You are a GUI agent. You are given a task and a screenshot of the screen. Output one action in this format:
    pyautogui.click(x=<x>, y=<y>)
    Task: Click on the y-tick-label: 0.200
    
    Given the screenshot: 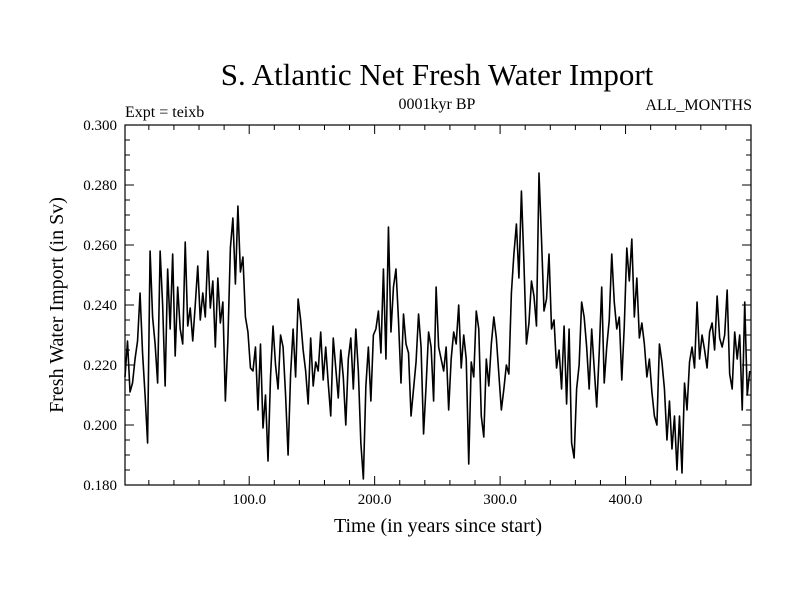 What is the action you would take?
    pyautogui.click(x=100, y=426)
    